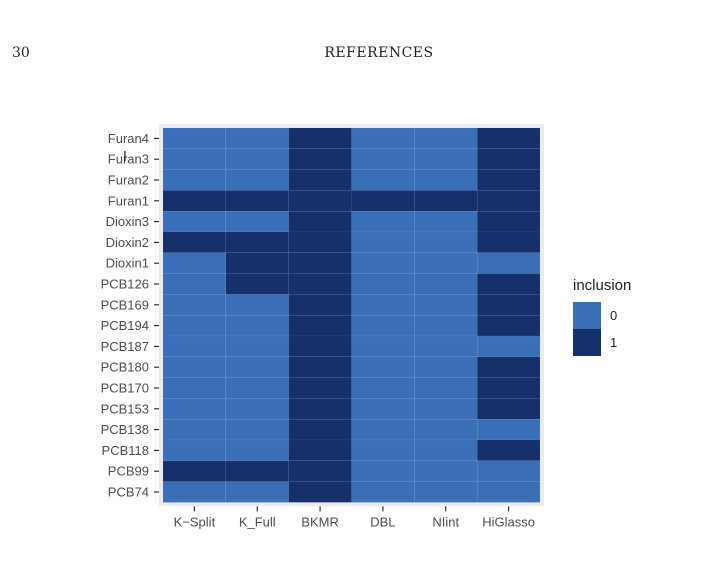  Describe the element at coordinates (195, 521) in the screenshot. I see `x-tick-label: K−Split` at that location.